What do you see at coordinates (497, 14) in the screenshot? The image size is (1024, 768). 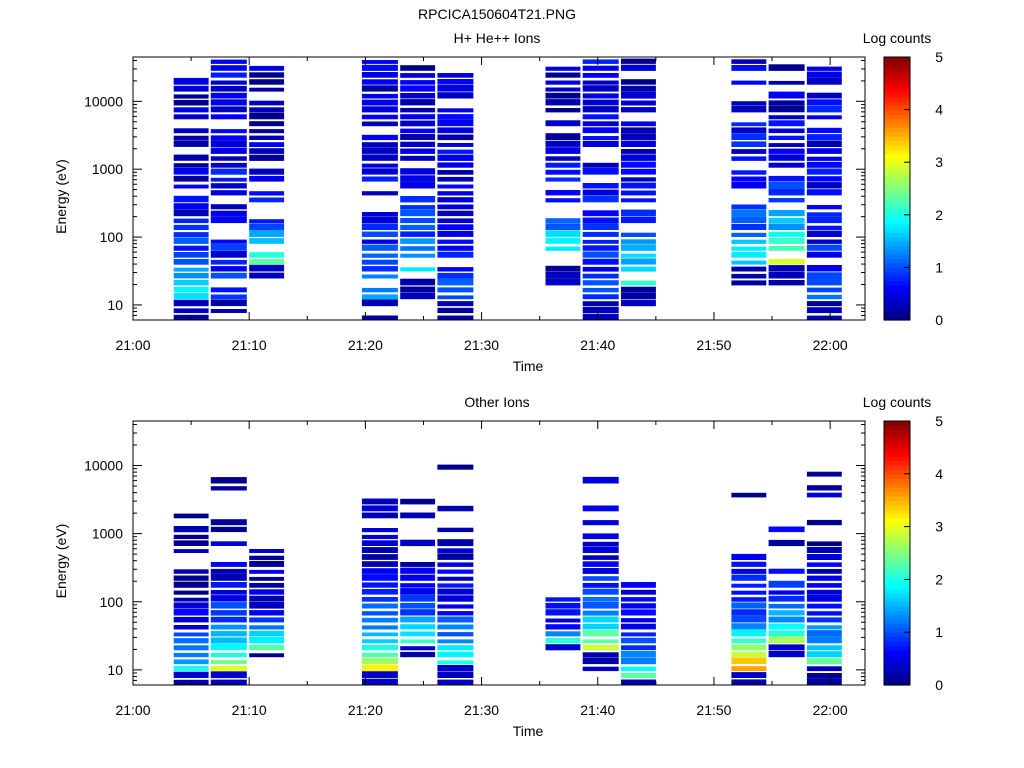 I see `page-title: RPCICA150604T21.PNG` at bounding box center [497, 14].